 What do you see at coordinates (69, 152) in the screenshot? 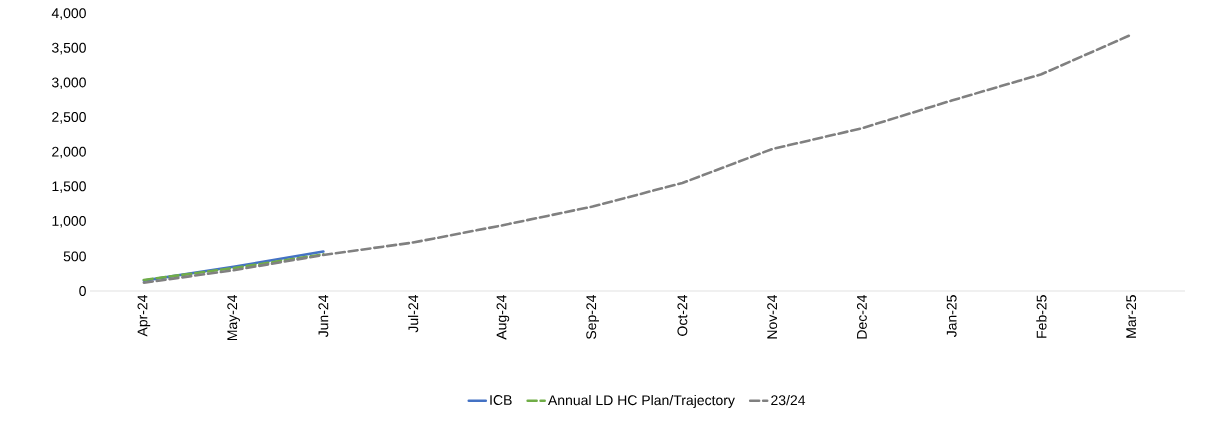
I see `y-tick-label: 2,000` at bounding box center [69, 152].